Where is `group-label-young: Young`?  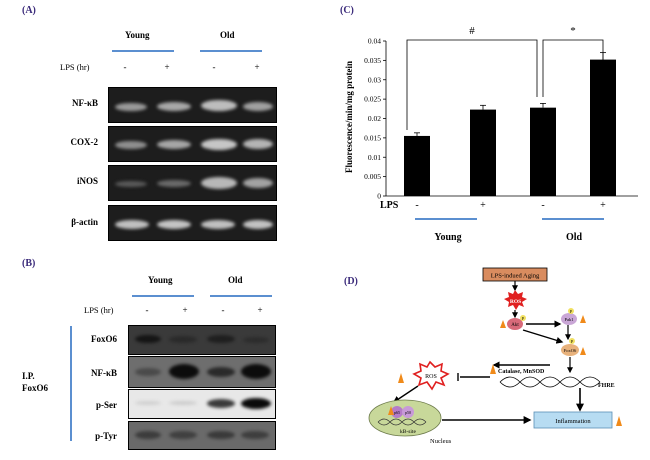 group-label-young: Young is located at coordinates (447, 237).